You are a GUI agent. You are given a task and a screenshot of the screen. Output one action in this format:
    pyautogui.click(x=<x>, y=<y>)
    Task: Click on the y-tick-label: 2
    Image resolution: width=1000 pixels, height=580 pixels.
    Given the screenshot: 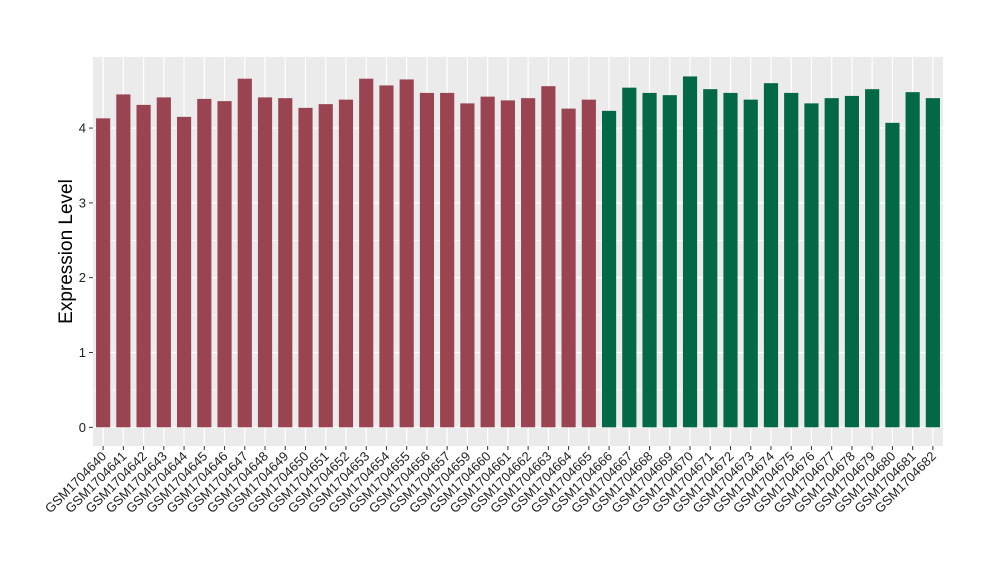 What is the action you would take?
    pyautogui.click(x=82, y=277)
    